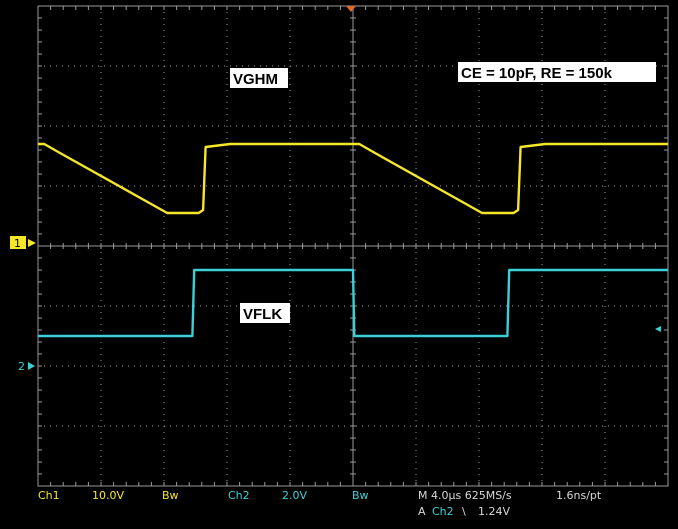 Image resolution: width=678 pixels, height=529 pixels. I want to click on params-label: CE = 10pF, RE = 150k, so click(537, 73).